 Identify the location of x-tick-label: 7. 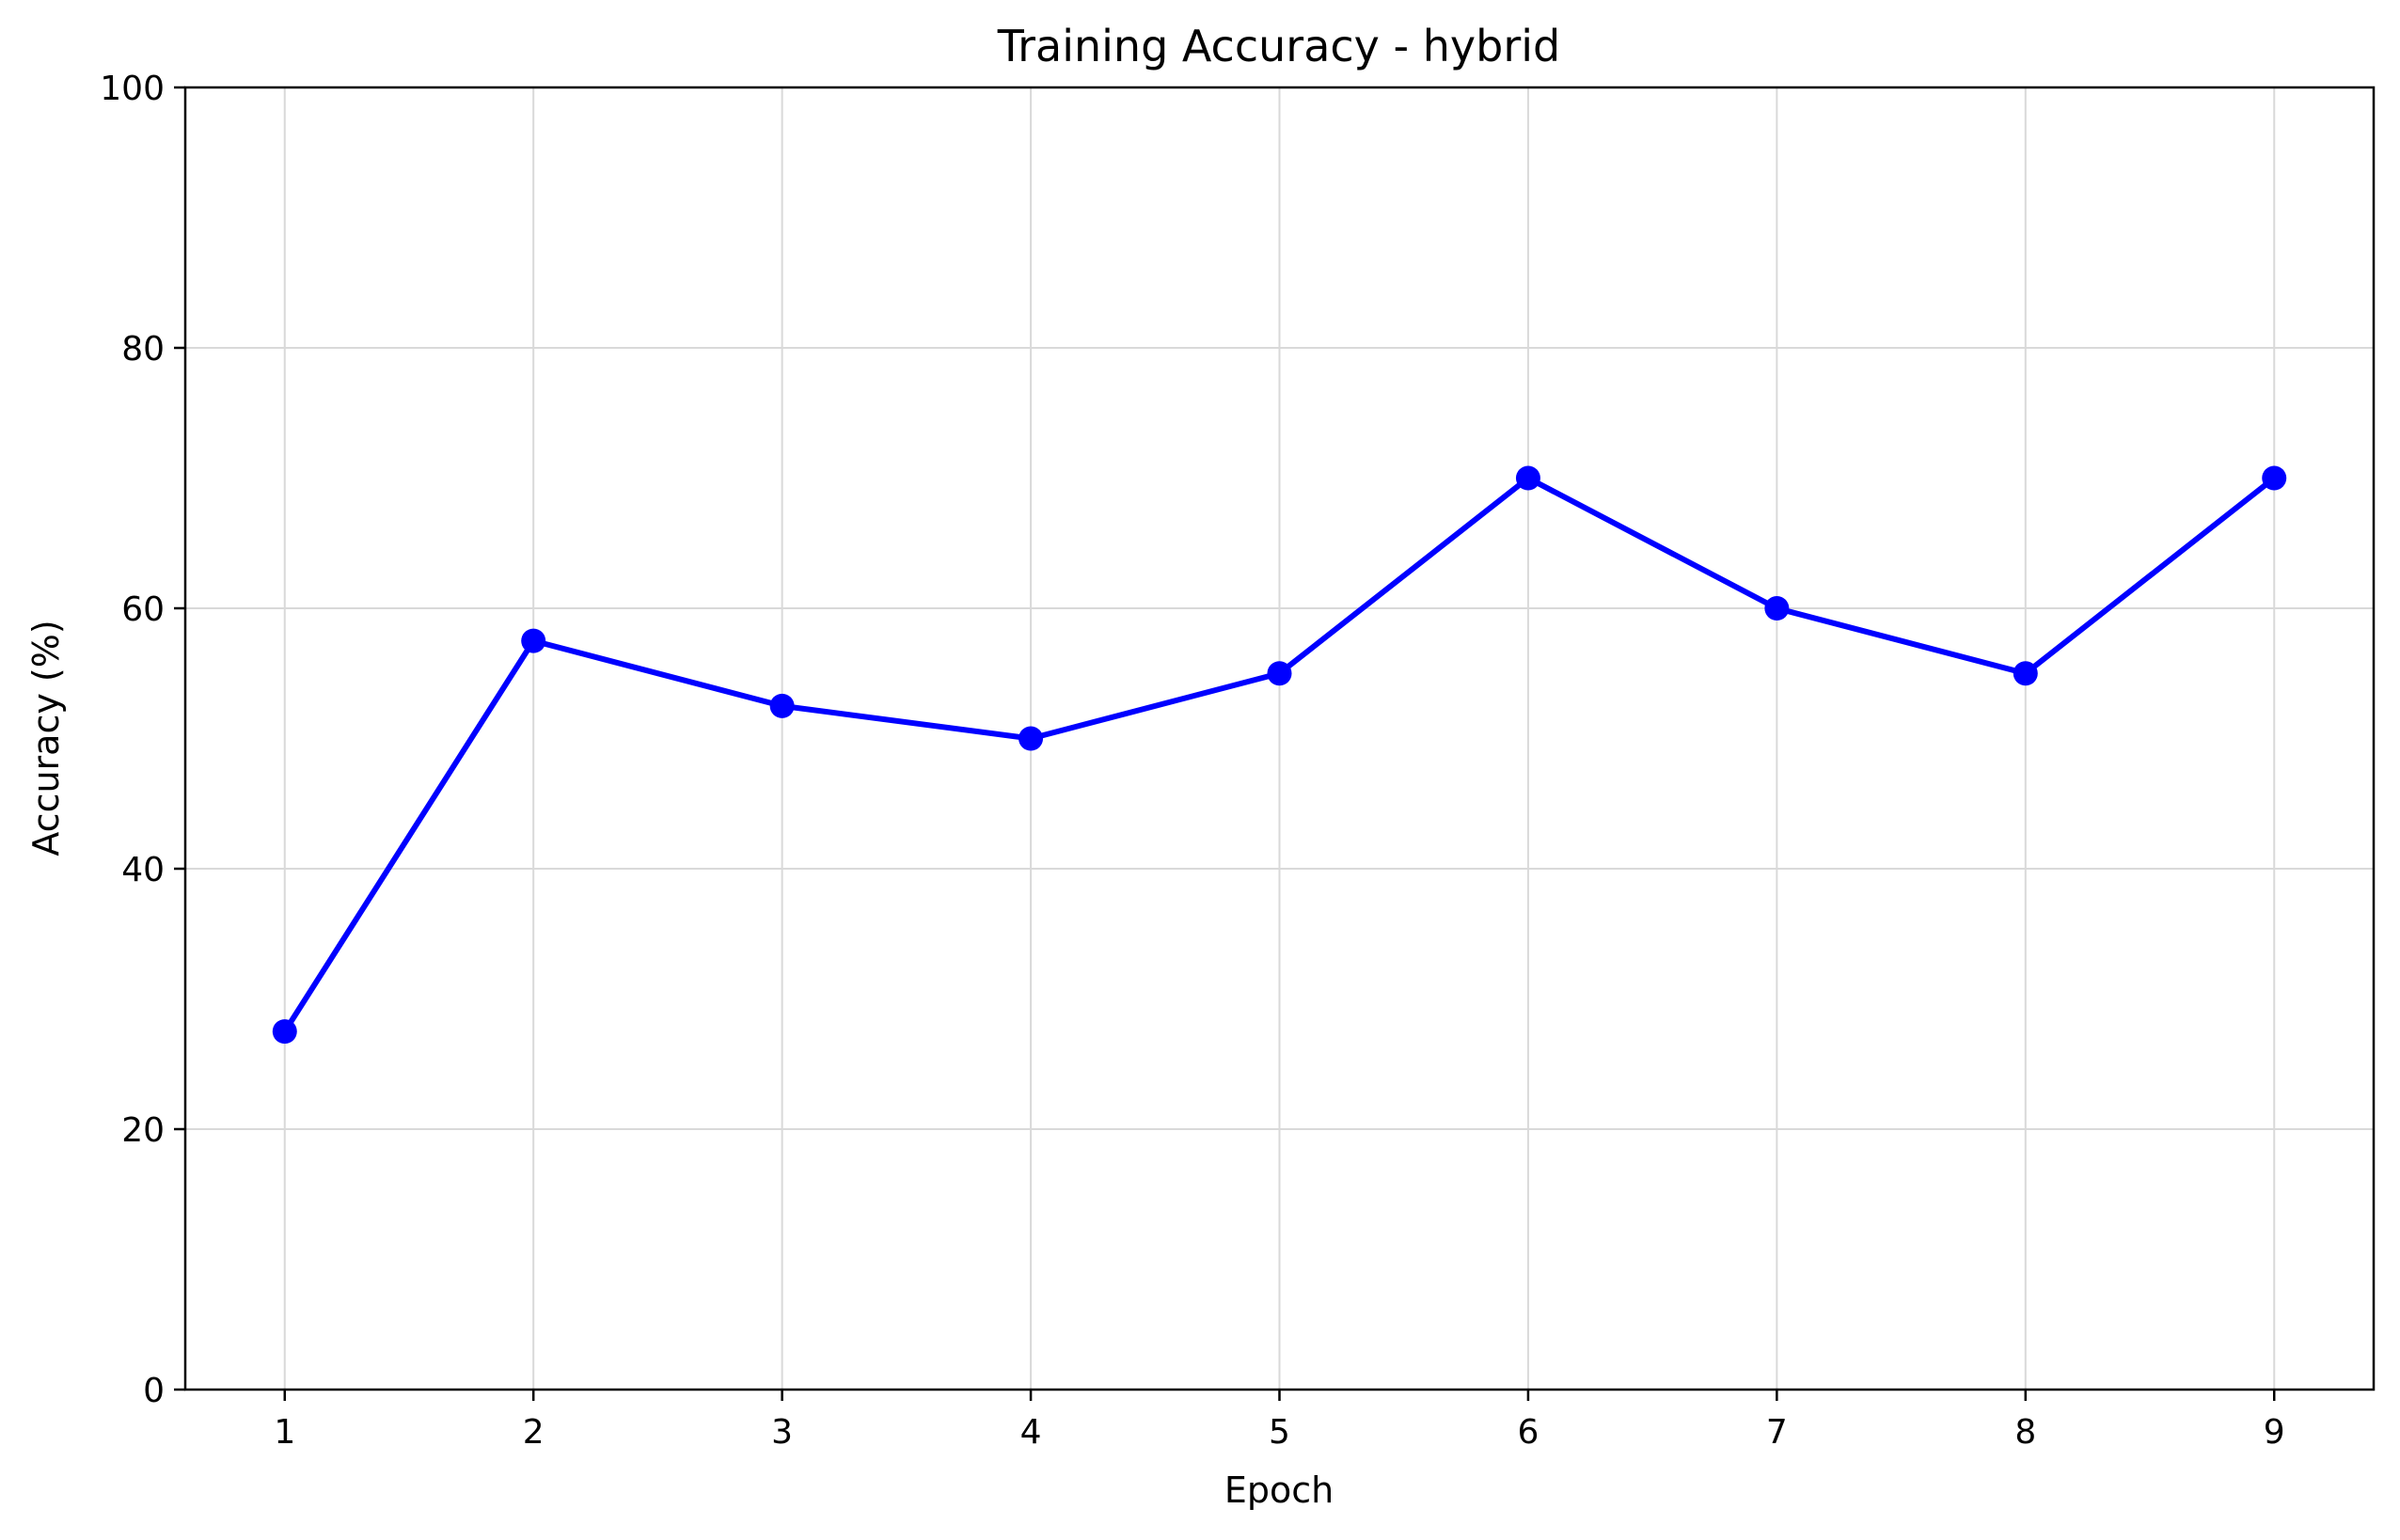
(1777, 1432).